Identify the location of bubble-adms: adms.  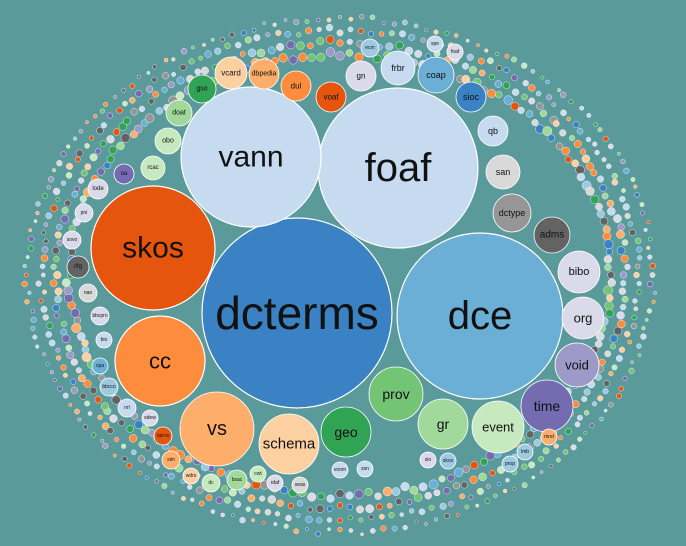
(552, 235).